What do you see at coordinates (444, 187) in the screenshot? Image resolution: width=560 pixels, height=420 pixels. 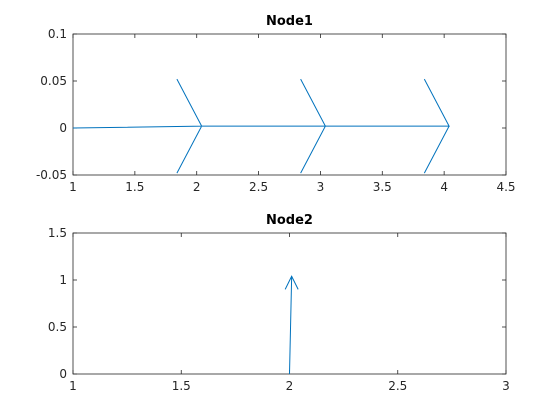 I see `x-tick-label: 4` at bounding box center [444, 187].